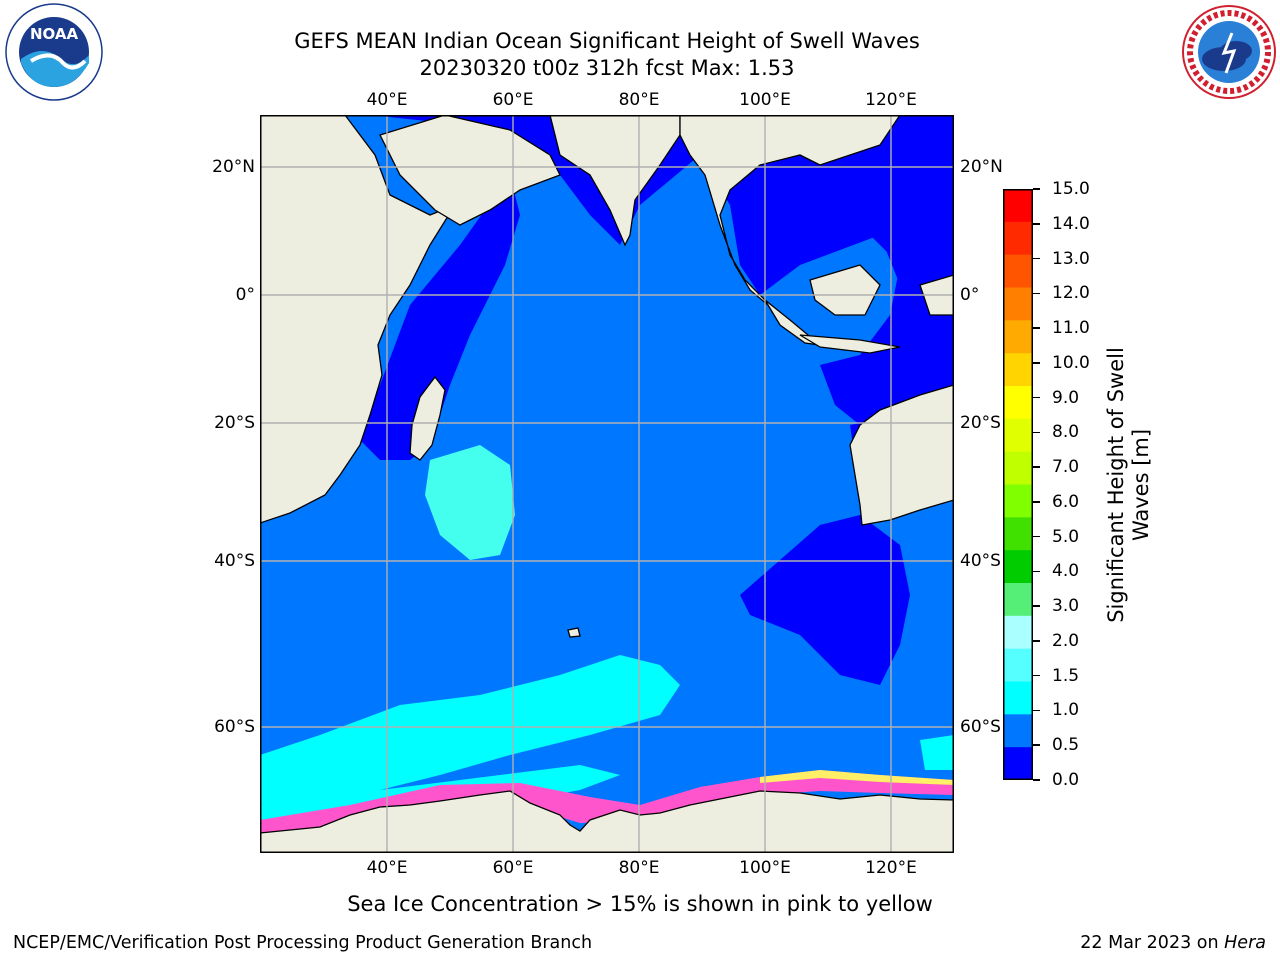  I want to click on lat-tick-right-40s: 40°S, so click(980, 561).